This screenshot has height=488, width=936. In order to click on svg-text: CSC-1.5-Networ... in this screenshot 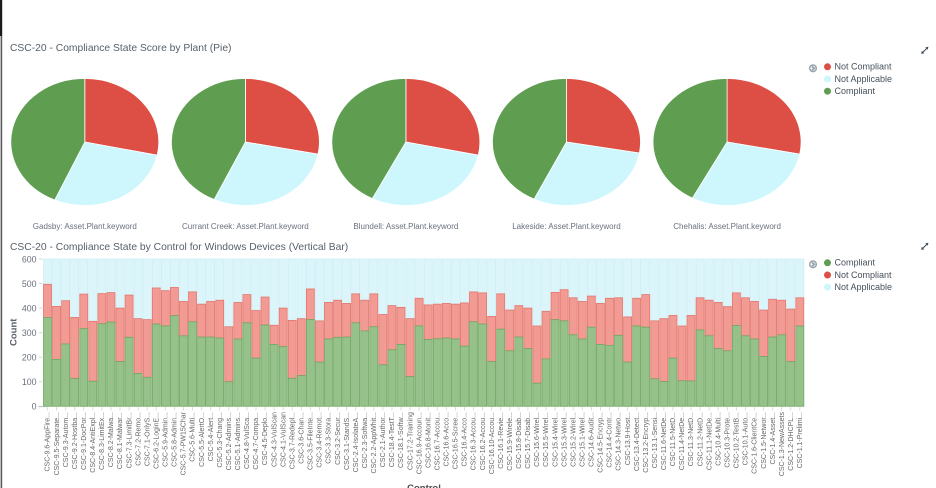, I will do `click(764, 440)`.